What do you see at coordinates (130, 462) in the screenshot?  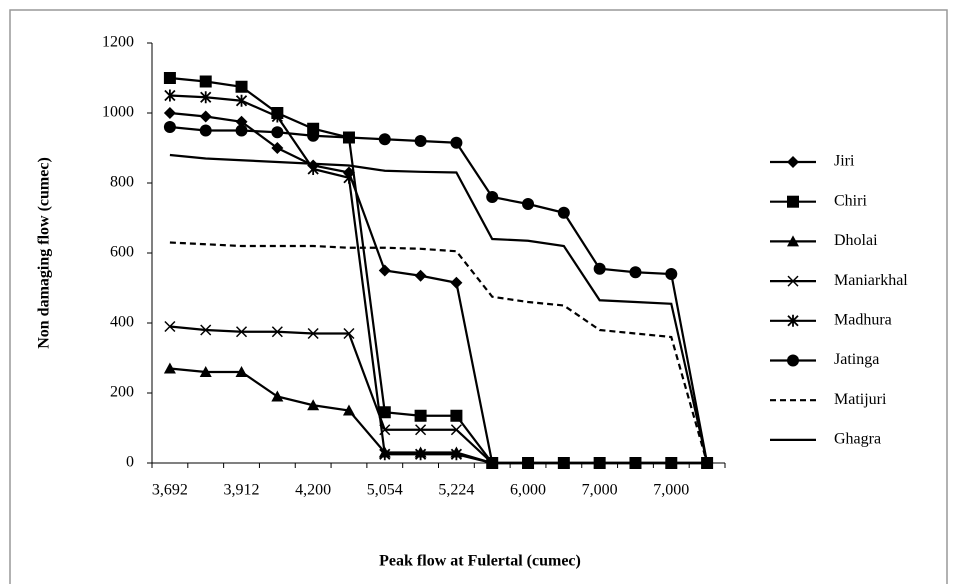 I see `y-tick-label: 0` at bounding box center [130, 462].